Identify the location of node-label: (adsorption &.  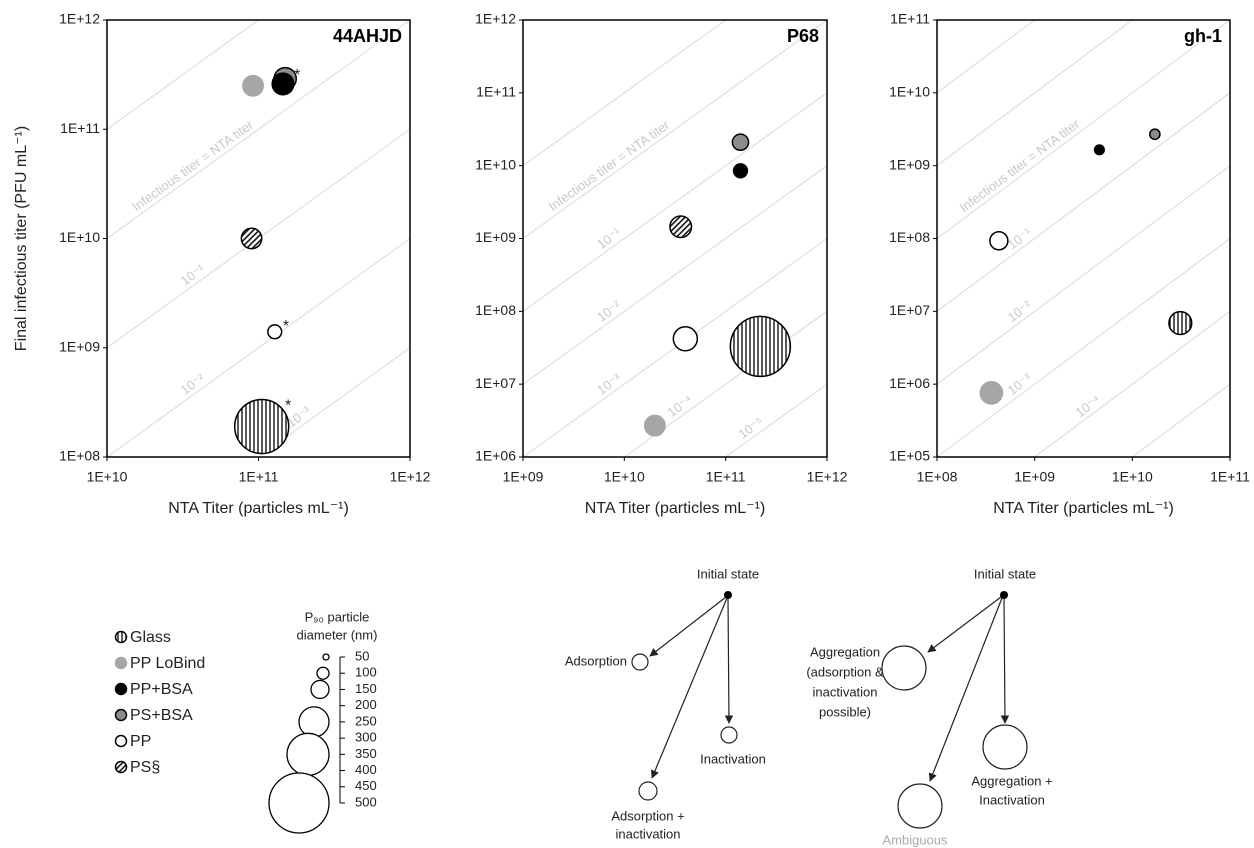
(845, 671).